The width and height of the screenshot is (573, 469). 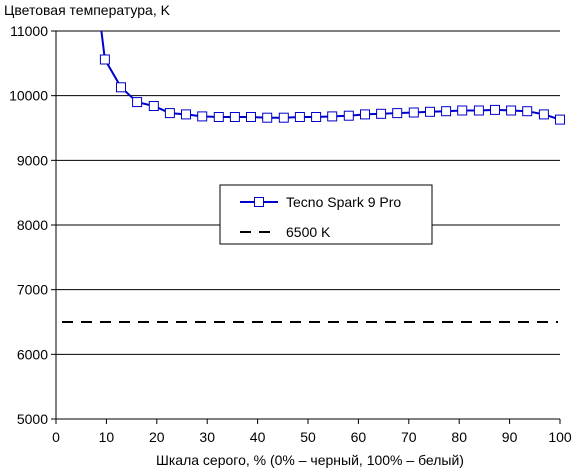 What do you see at coordinates (560, 437) in the screenshot?
I see `x-tick-label: 100` at bounding box center [560, 437].